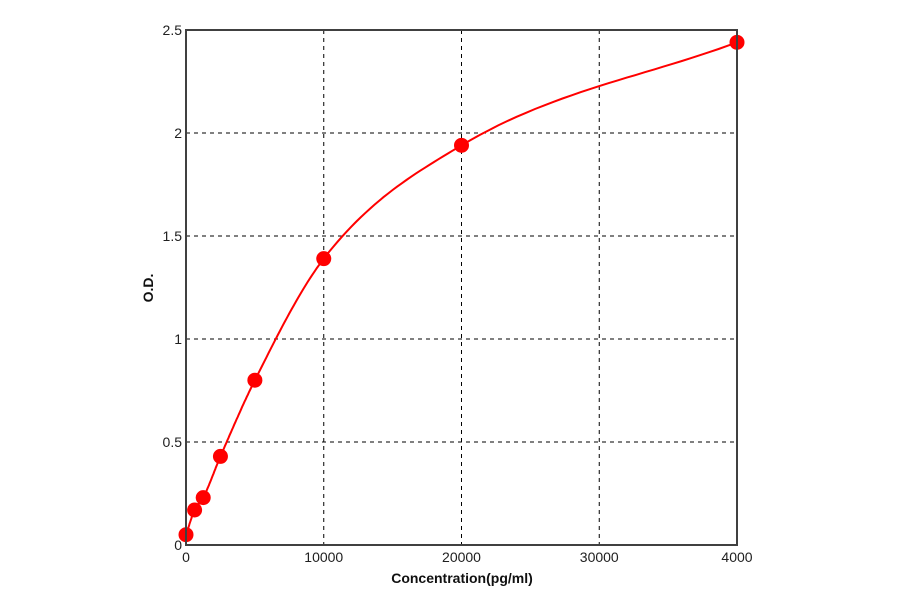 This screenshot has width=900, height=594. What do you see at coordinates (736, 557) in the screenshot?
I see `x-tick-label: 4000` at bounding box center [736, 557].